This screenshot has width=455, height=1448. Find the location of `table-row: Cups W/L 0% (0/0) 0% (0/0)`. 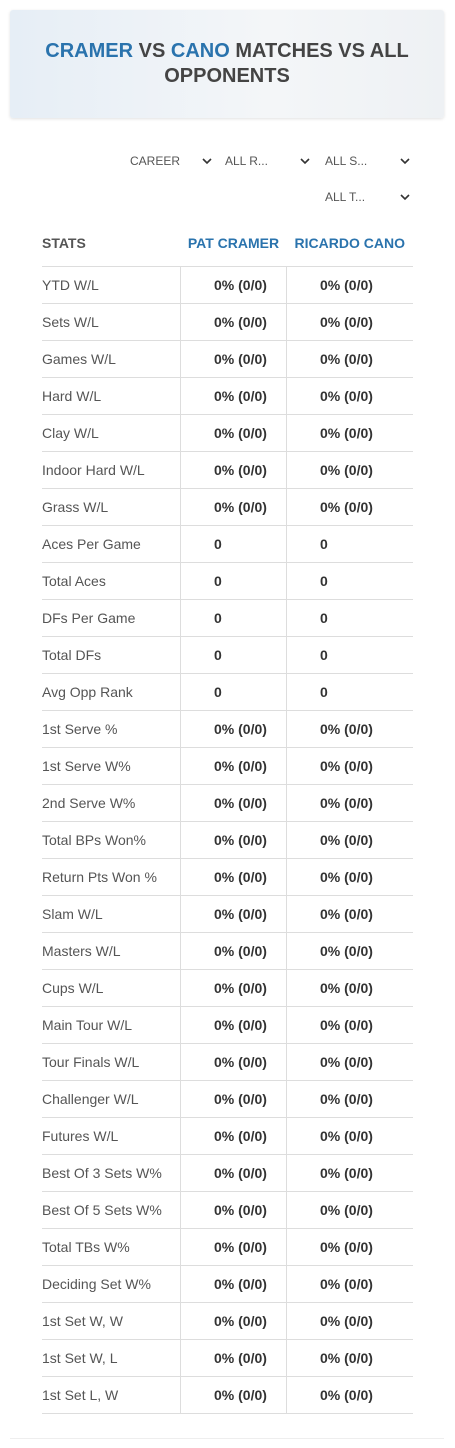

table-row: Cups W/L 0% (0/0) 0% (0/0) is located at coordinates (227, 988).